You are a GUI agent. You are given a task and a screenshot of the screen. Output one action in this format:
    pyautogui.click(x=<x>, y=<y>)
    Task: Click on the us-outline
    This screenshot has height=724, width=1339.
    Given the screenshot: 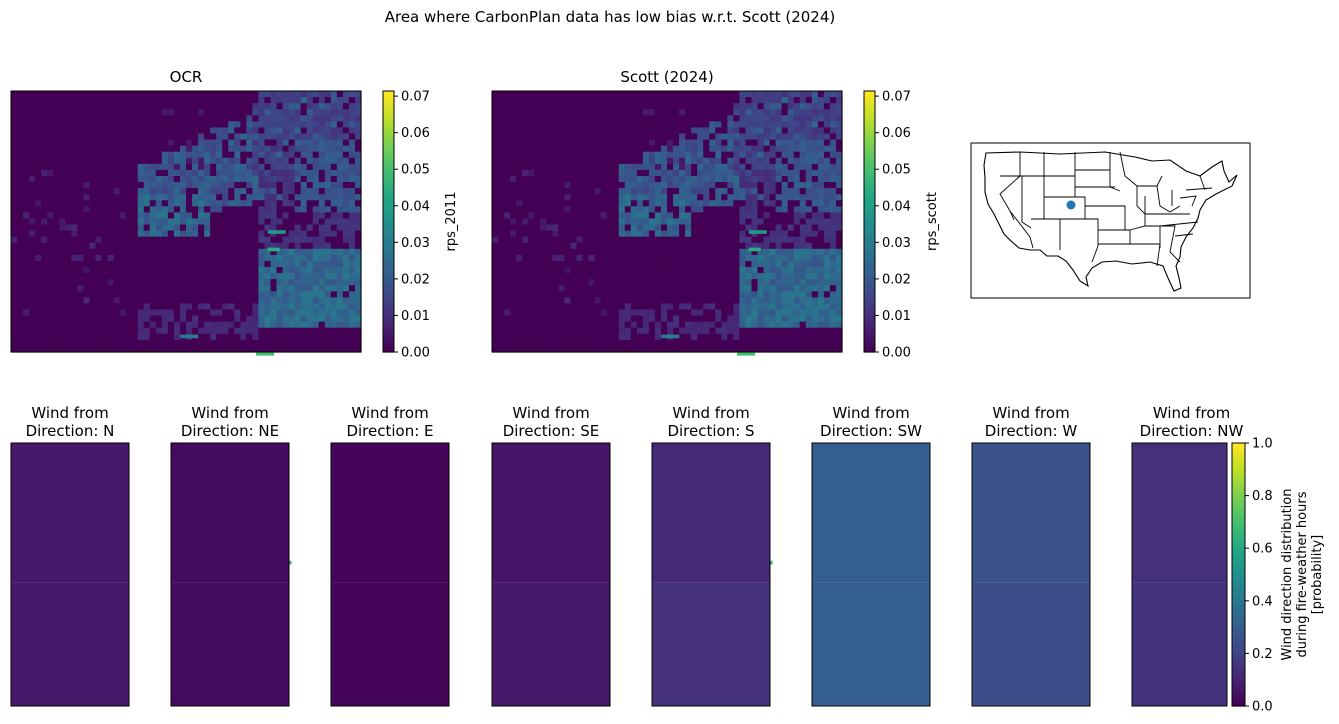 What is the action you would take?
    pyautogui.click(x=1110, y=221)
    